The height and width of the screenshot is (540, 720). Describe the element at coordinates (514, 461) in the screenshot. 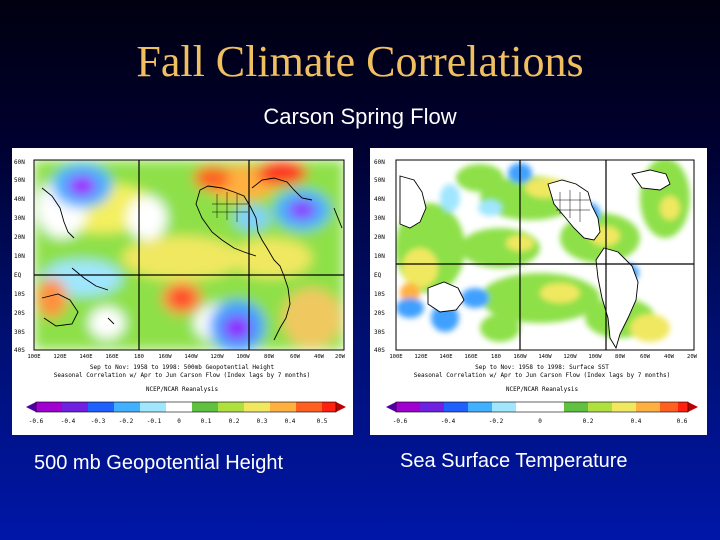

I see `sea-surface-temperature-caption: Sea Surface Temperature` at that location.